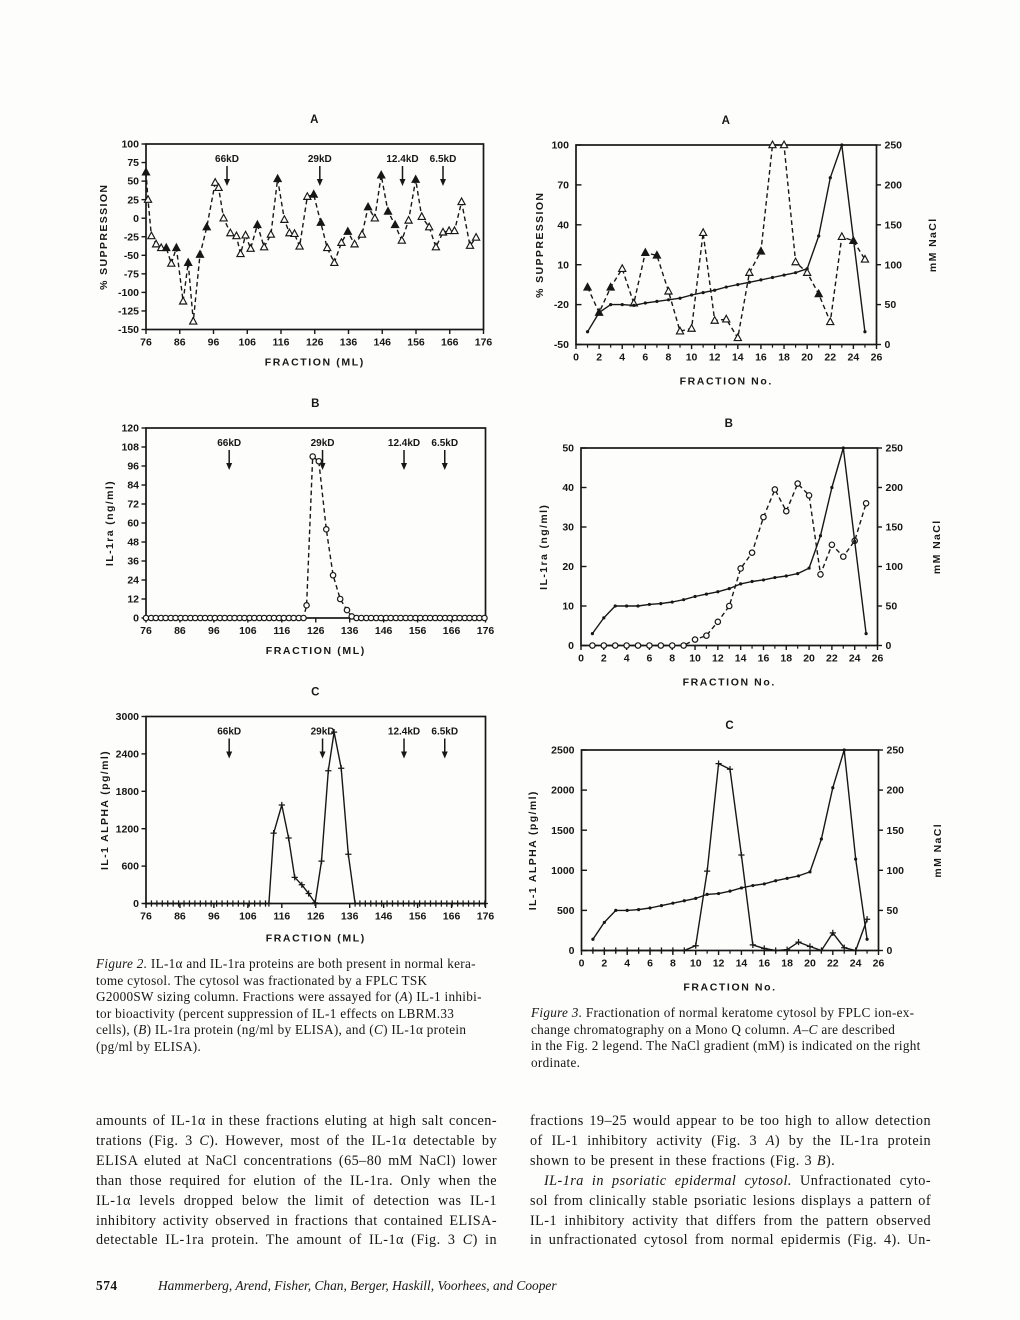  What do you see at coordinates (669, 358) in the screenshot?
I see `x-tick-label: 8` at bounding box center [669, 358].